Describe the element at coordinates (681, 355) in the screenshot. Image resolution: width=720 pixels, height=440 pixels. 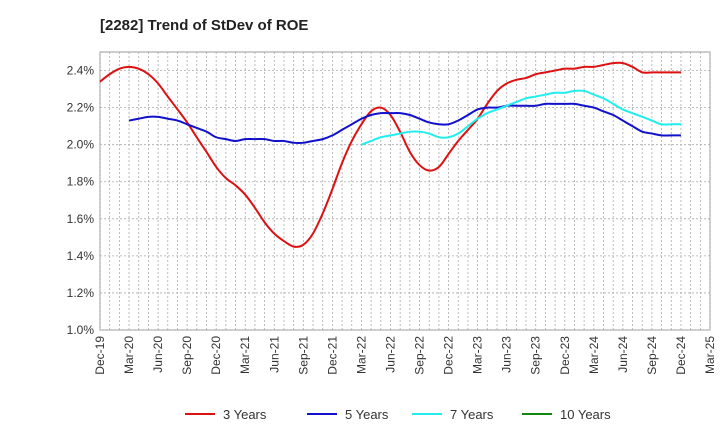
I see `x-tick-label: Dec-24` at that location.